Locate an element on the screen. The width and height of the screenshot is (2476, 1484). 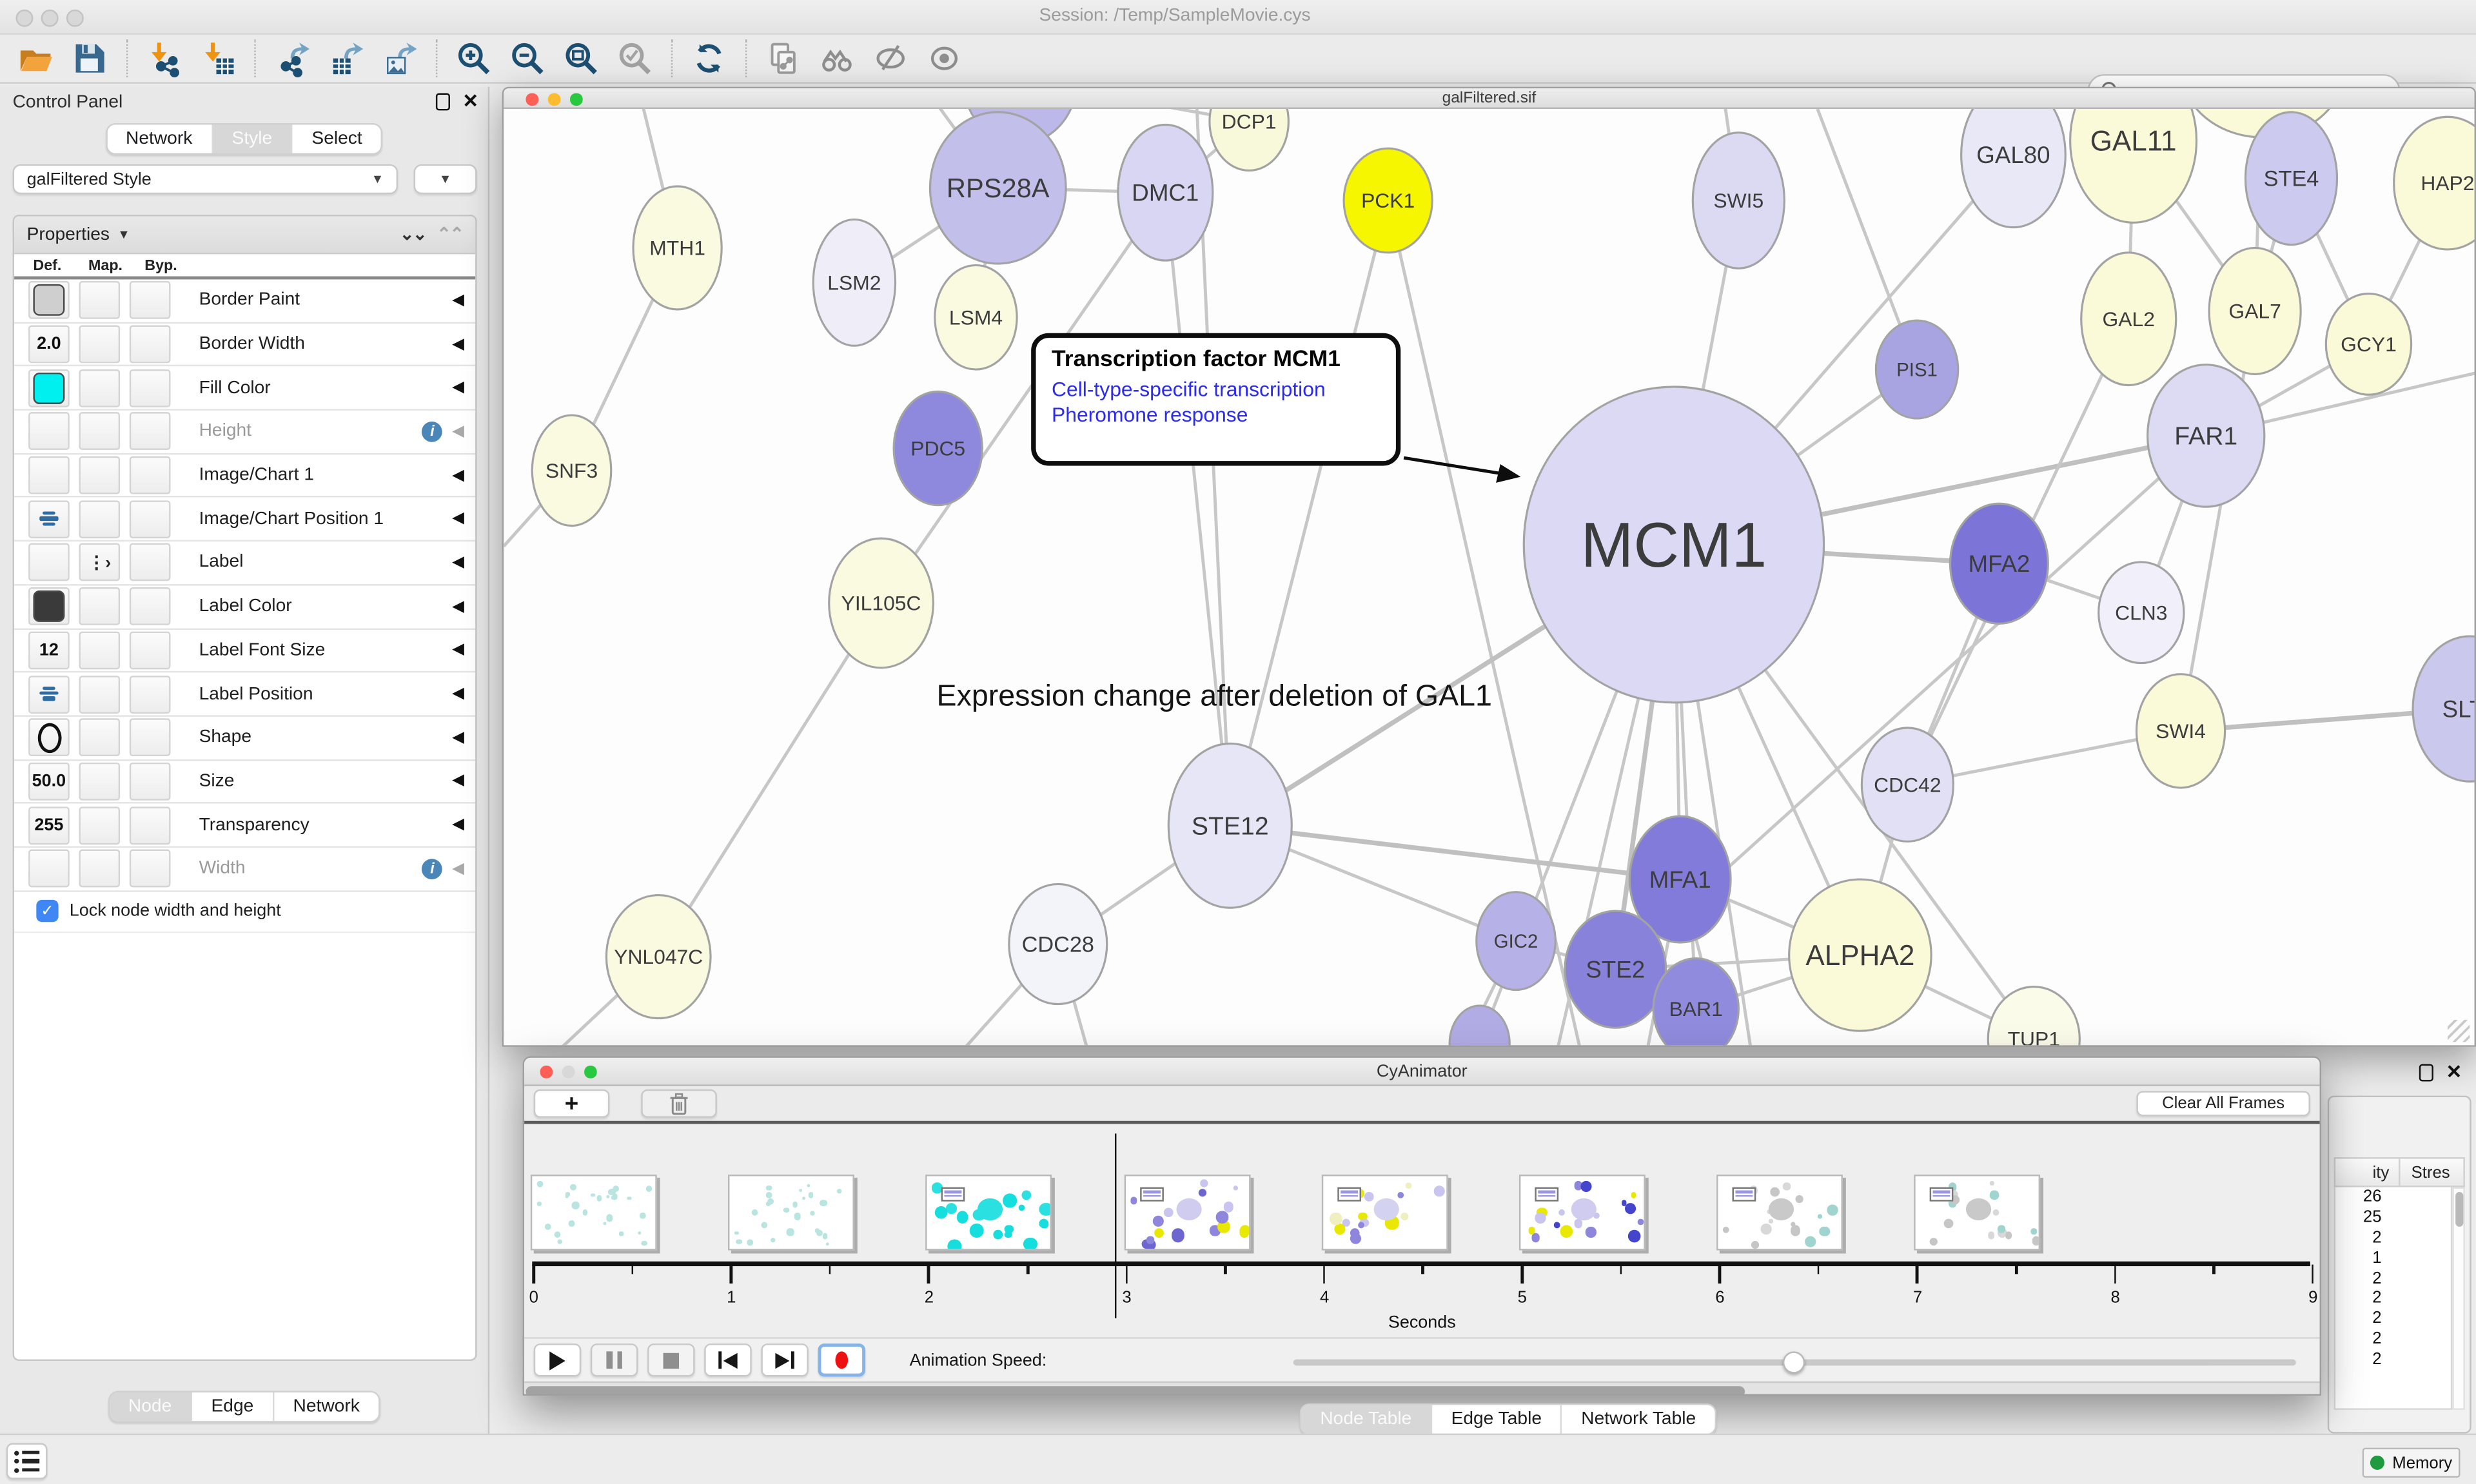
table-scrollbar is located at coordinates (2458, 1298).